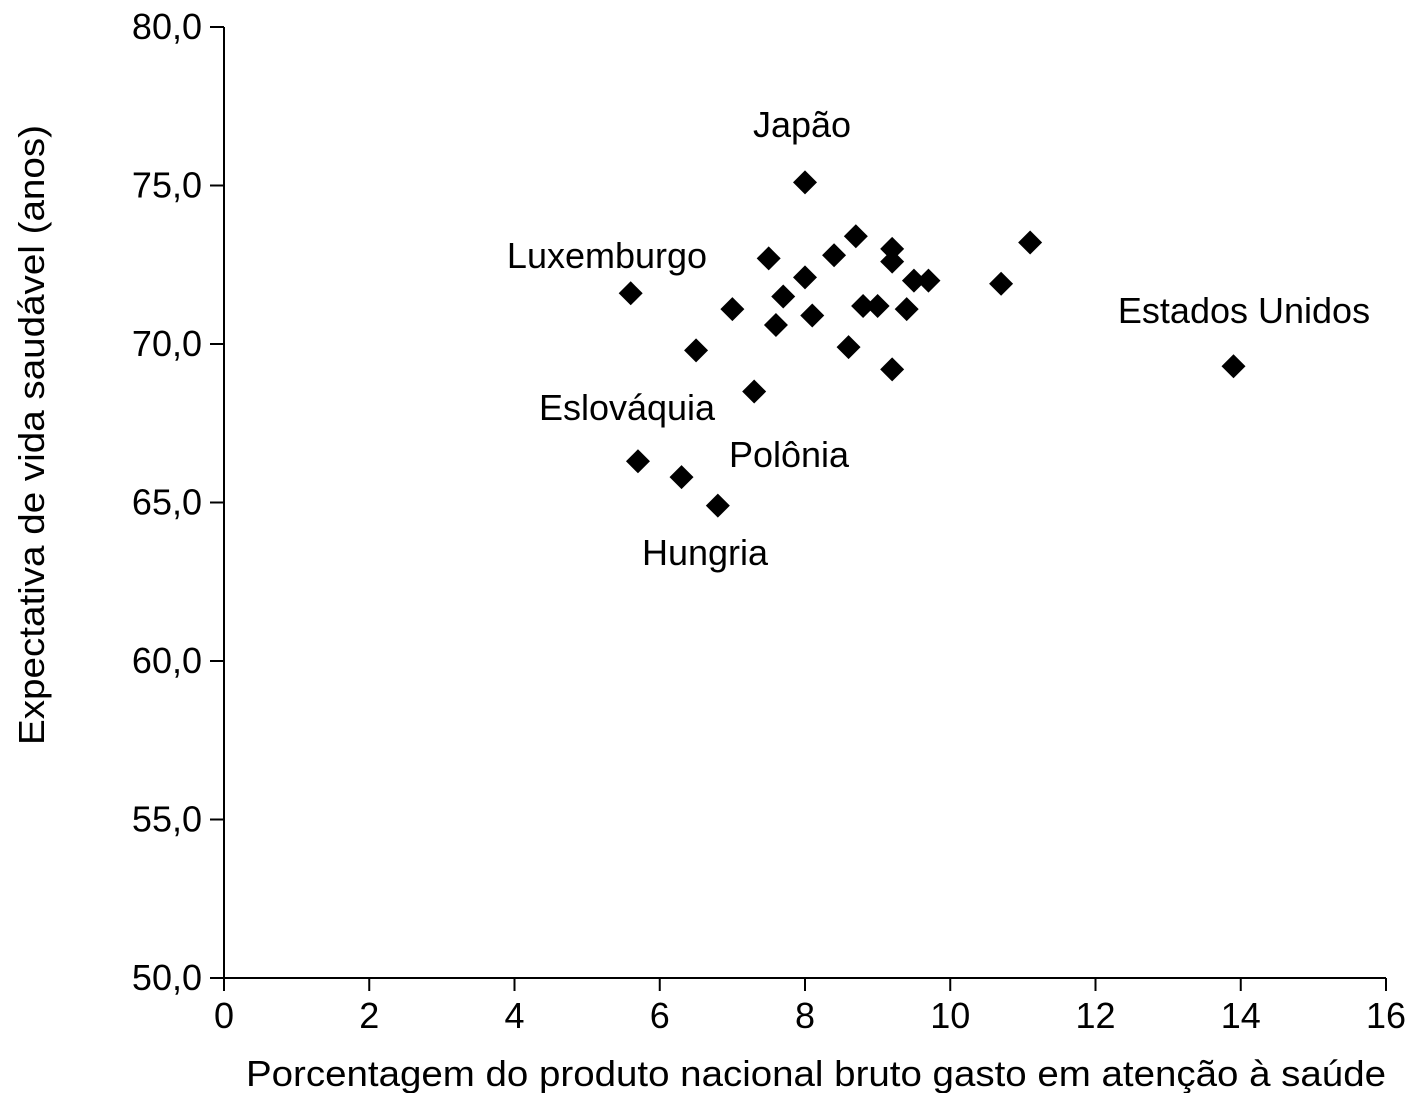 The width and height of the screenshot is (1419, 1093). Describe the element at coordinates (167, 977) in the screenshot. I see `y-tick-label: 50,0` at that location.